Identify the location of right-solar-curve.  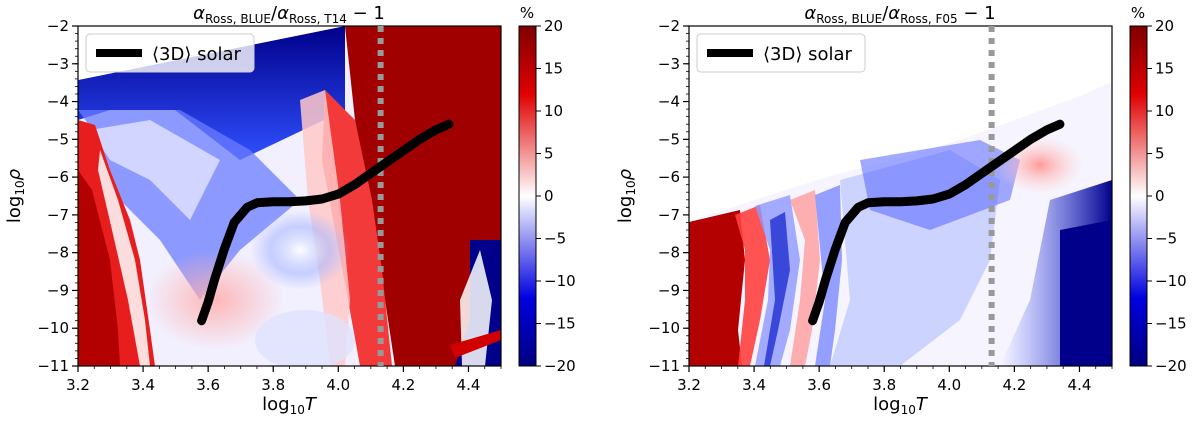
(936, 222).